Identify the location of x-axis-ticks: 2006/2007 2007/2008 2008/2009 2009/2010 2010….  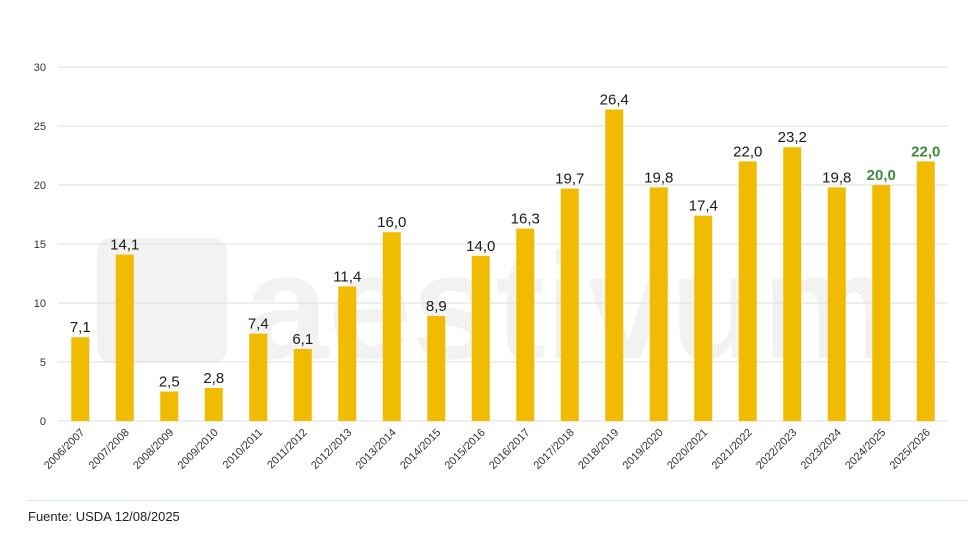
(487, 449).